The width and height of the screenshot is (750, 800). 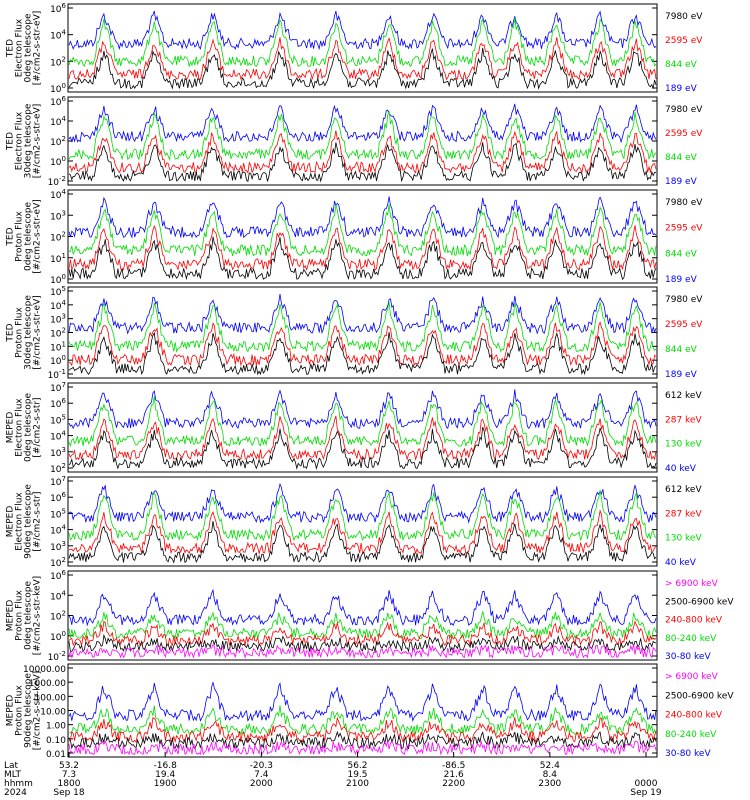 I want to click on x-tick-label-lat: 56.2, so click(x=357, y=766).